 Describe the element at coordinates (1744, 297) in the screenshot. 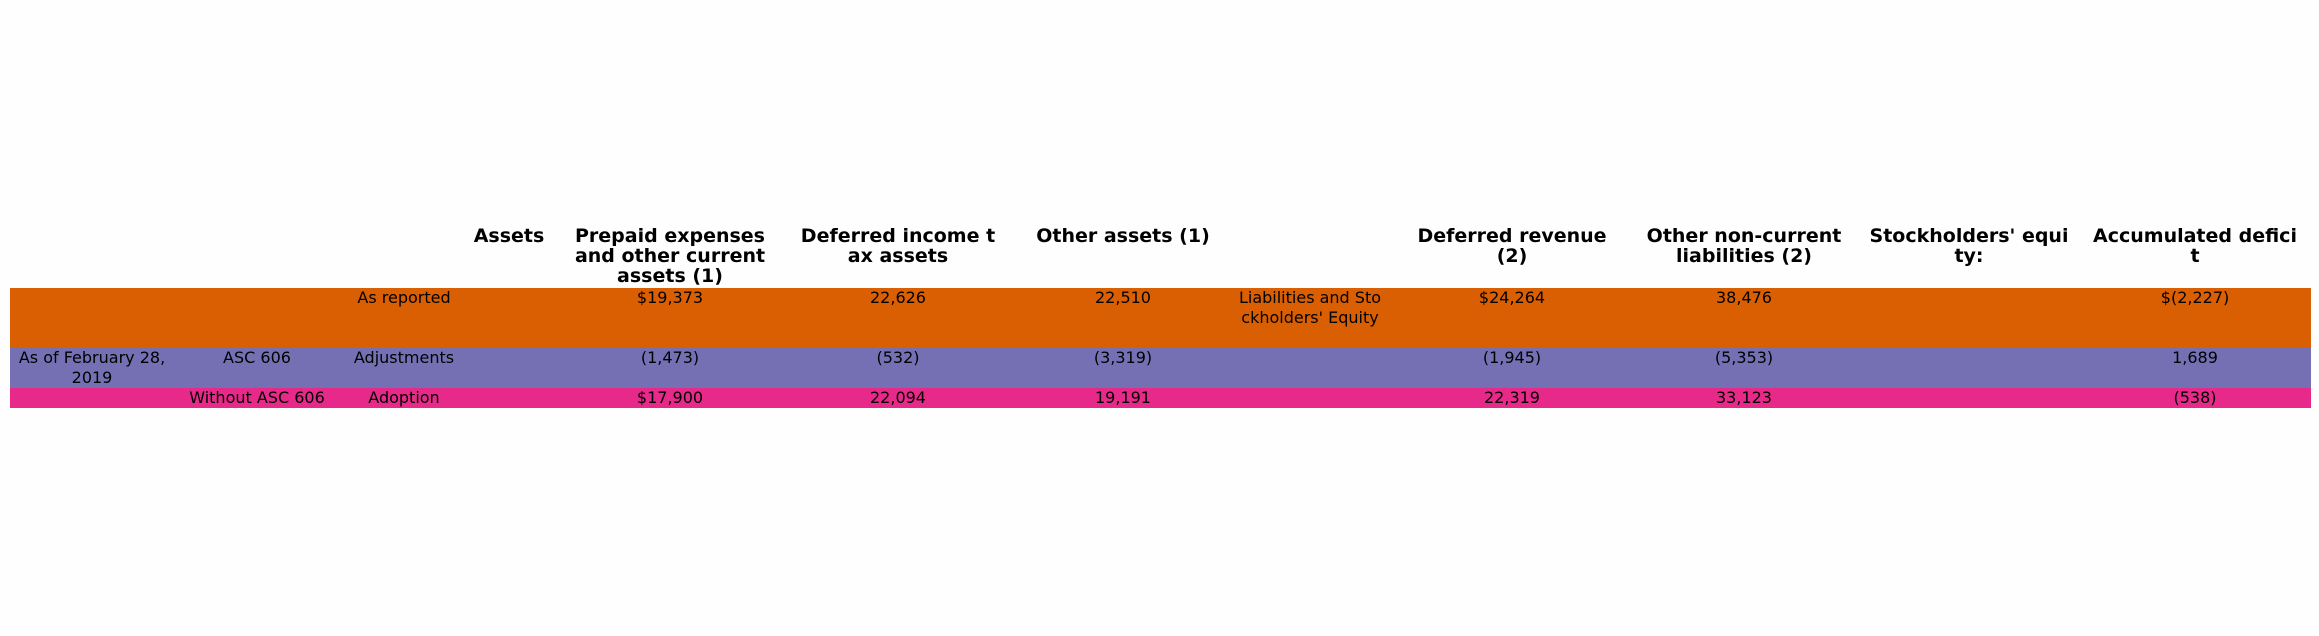

I see `table-cell: 38,476` at that location.